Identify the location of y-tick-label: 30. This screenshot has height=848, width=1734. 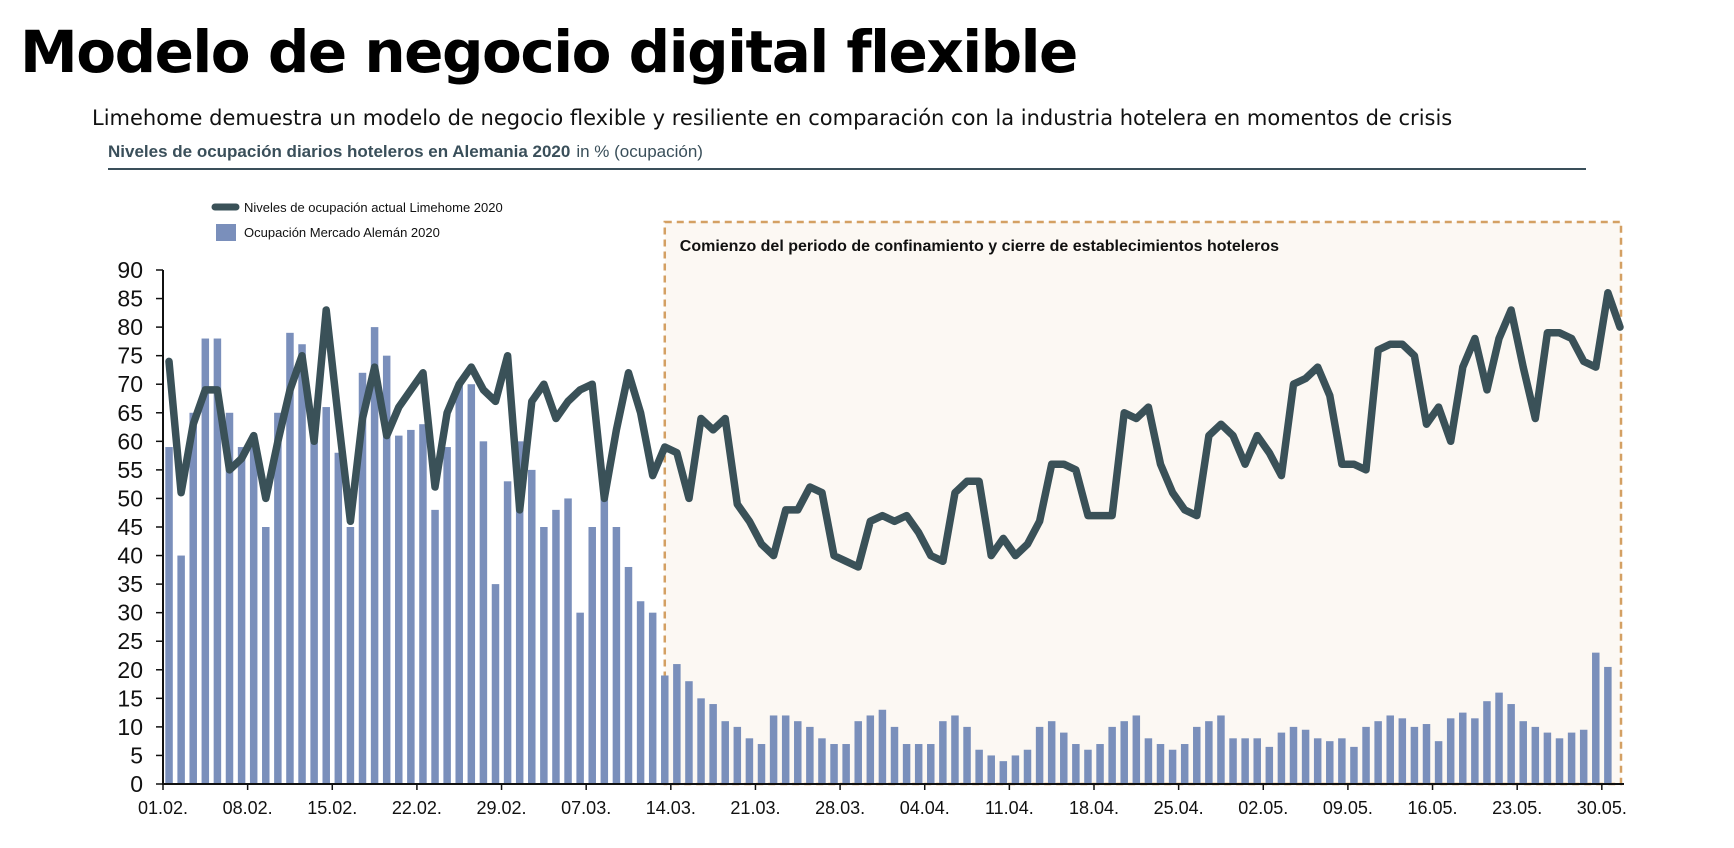
(130, 613).